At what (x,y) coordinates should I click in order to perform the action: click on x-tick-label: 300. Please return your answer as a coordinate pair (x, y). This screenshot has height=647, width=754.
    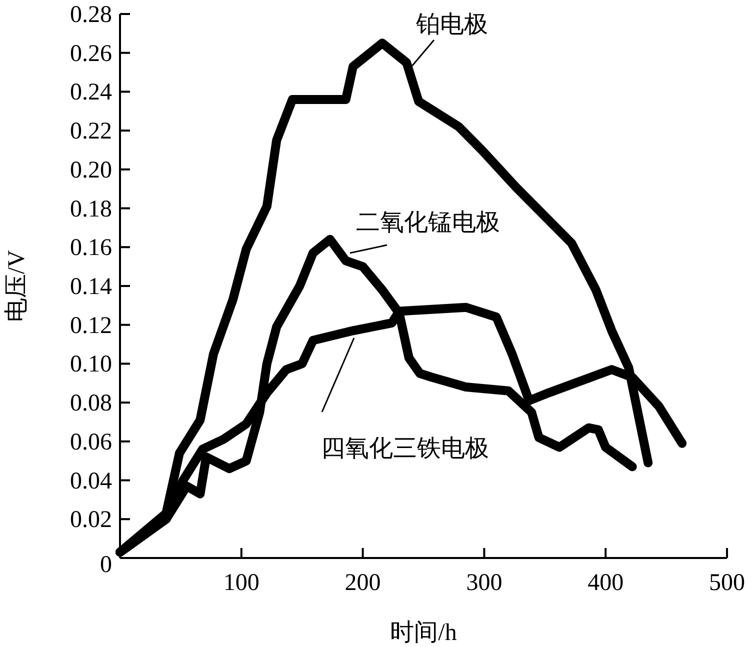
    Looking at the image, I should click on (484, 583).